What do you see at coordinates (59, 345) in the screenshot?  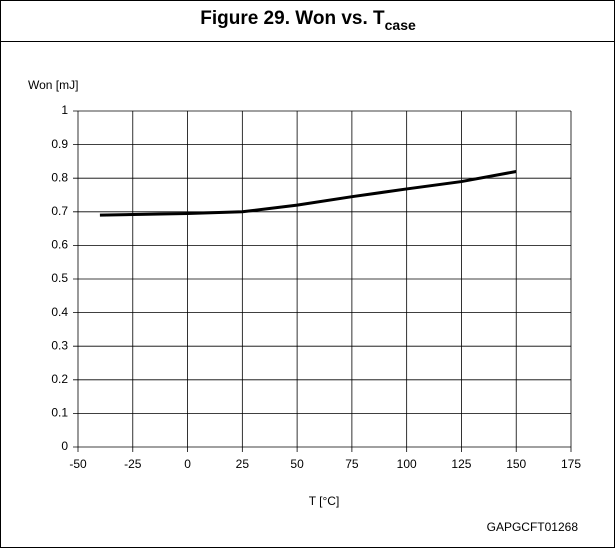 I see `y-tick-label: 0.3` at bounding box center [59, 345].